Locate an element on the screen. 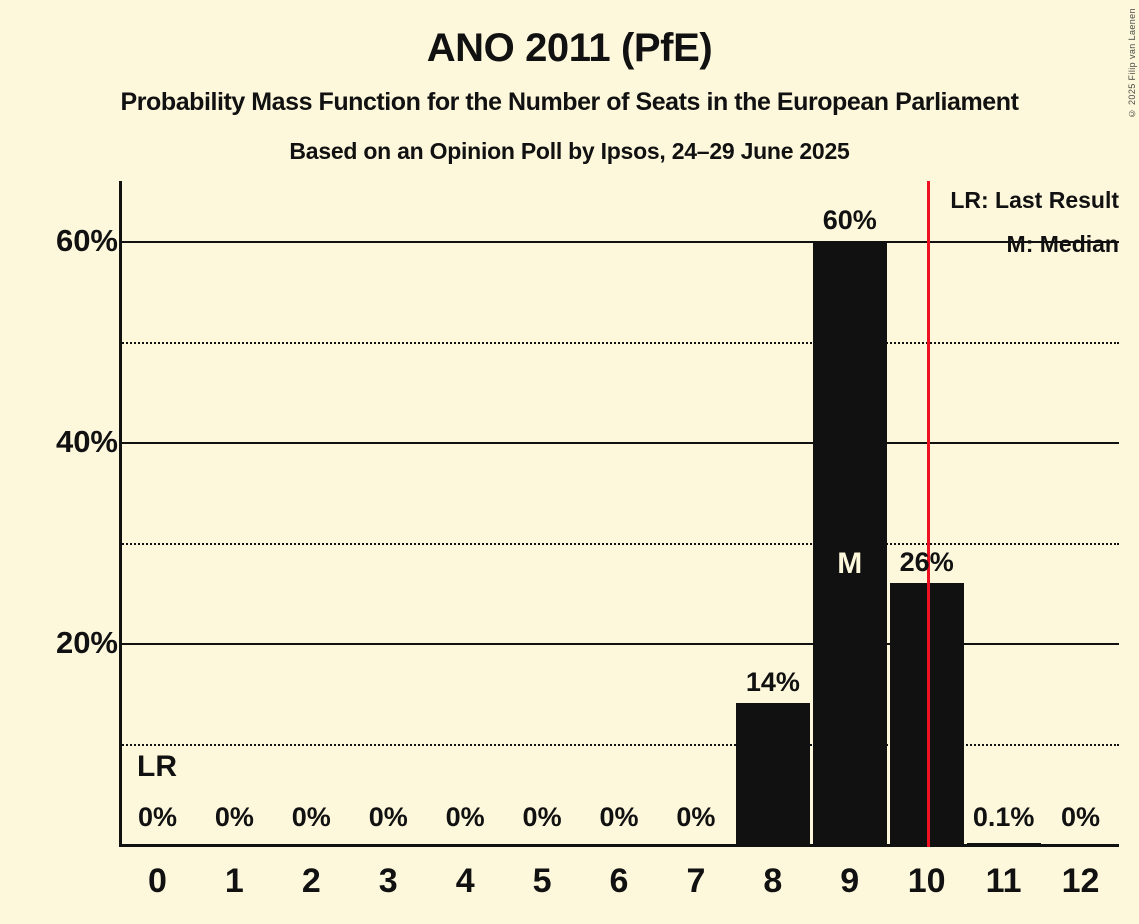 This screenshot has width=1139, height=924. x-tick-label: 6 is located at coordinates (619, 881).